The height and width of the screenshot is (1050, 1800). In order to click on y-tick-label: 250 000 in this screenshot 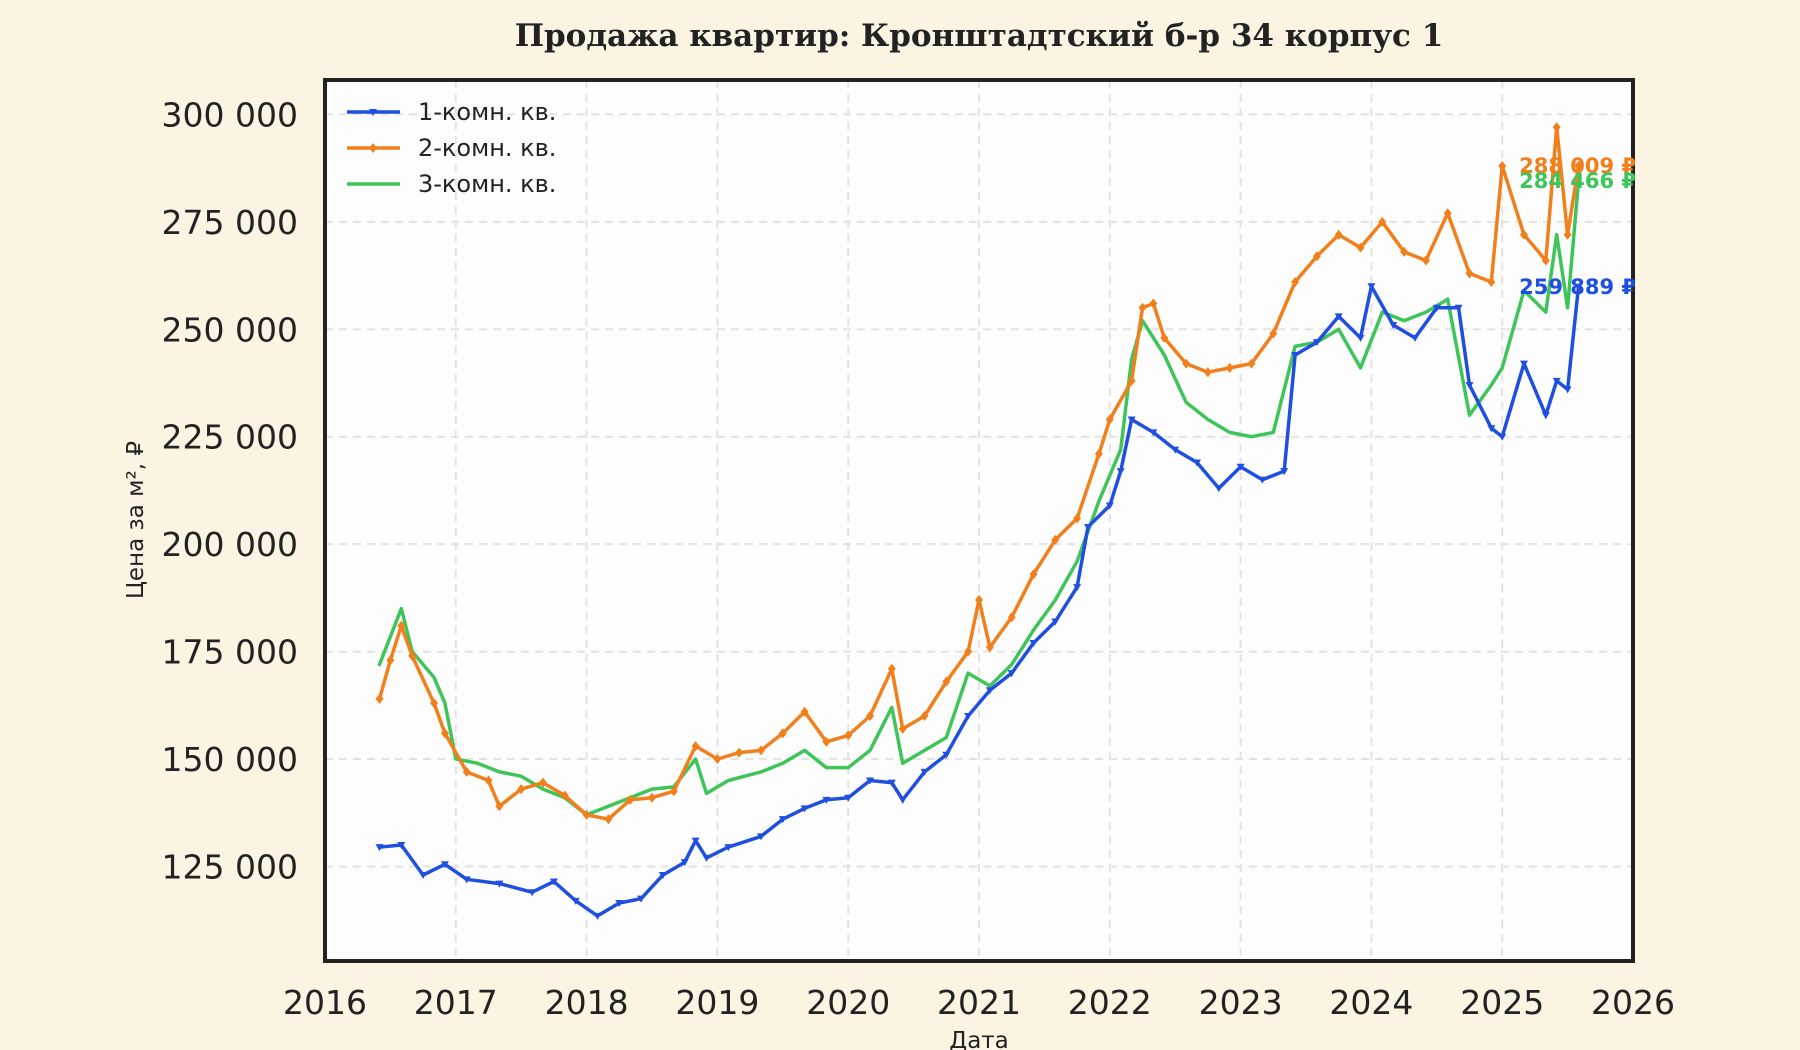, I will do `click(230, 329)`.